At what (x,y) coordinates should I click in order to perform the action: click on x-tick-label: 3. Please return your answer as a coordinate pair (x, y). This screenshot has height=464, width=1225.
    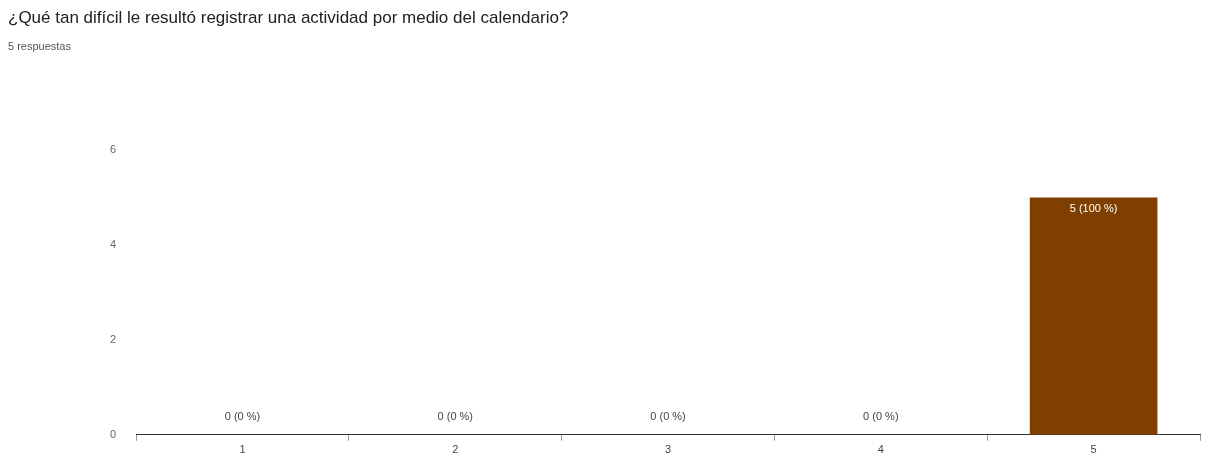
    Looking at the image, I should click on (668, 449).